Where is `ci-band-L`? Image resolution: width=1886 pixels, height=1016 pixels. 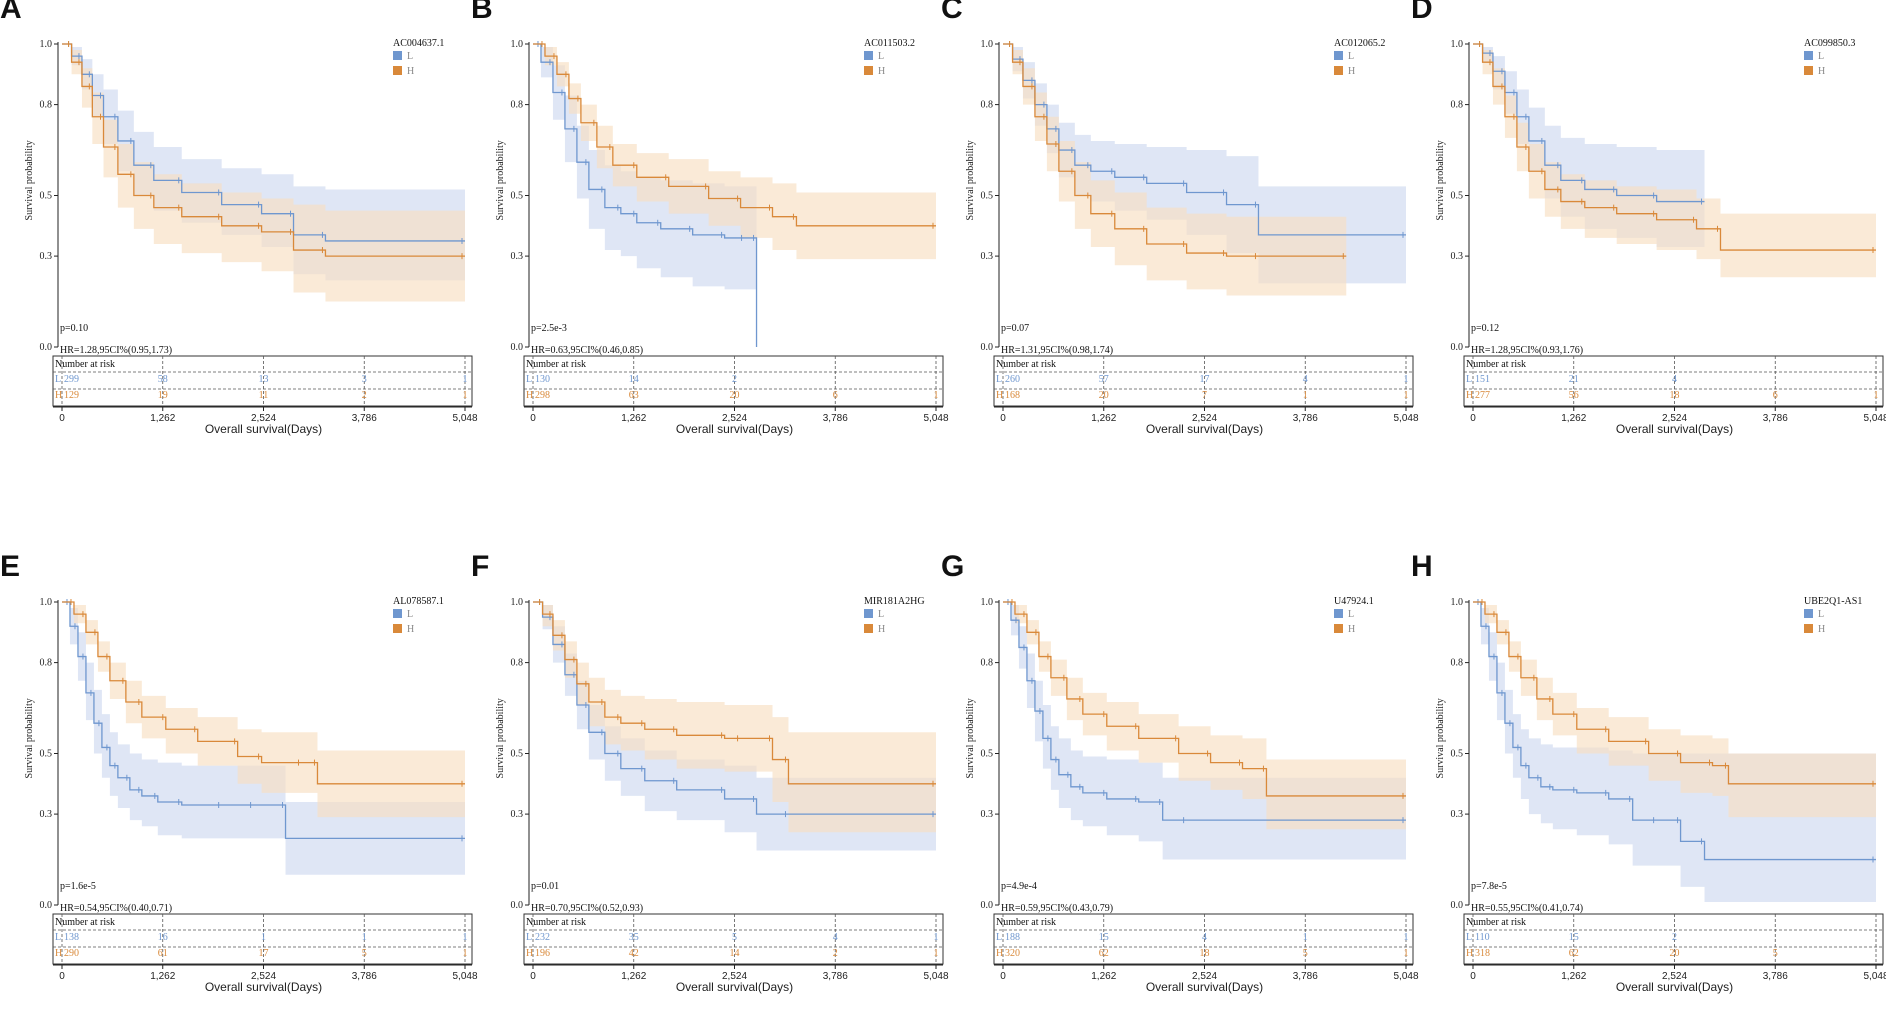
ci-band-L is located at coordinates (645, 167).